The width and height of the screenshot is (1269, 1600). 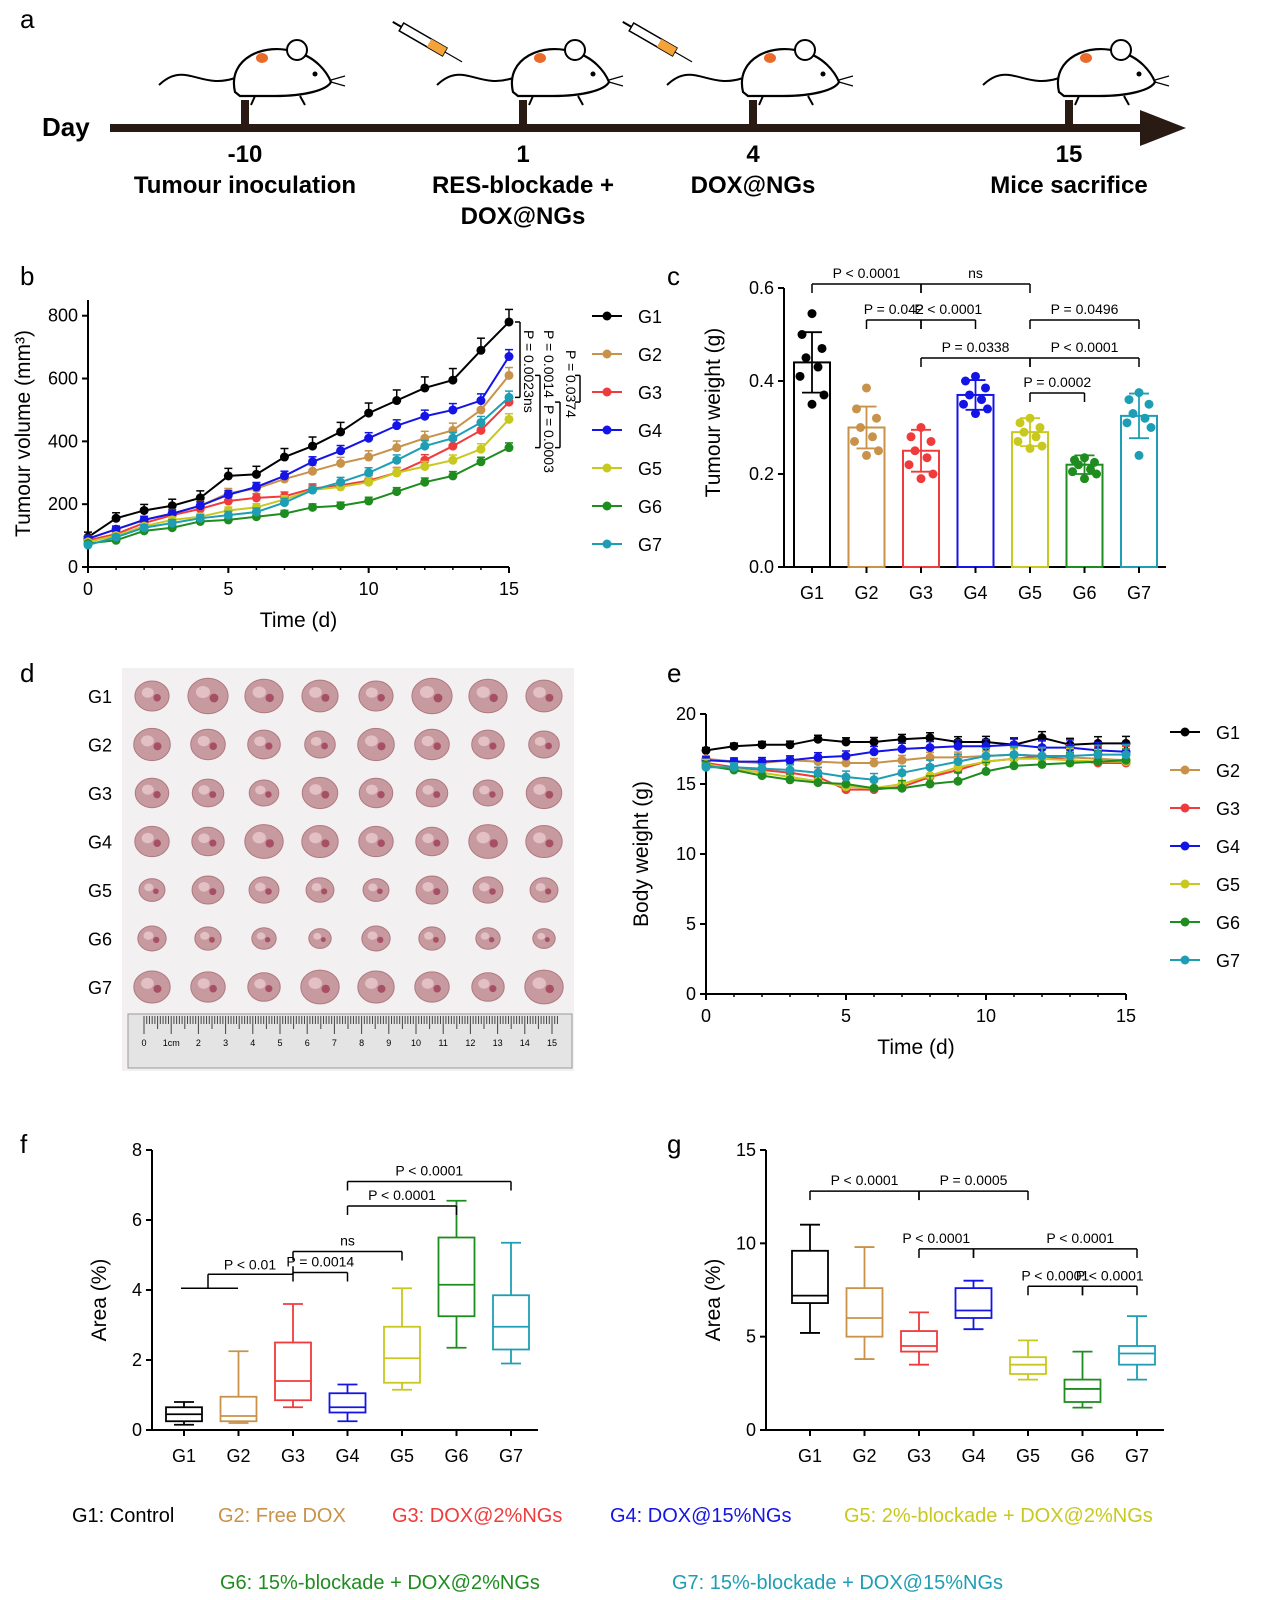 I want to click on event-day: 4, so click(x=753, y=154).